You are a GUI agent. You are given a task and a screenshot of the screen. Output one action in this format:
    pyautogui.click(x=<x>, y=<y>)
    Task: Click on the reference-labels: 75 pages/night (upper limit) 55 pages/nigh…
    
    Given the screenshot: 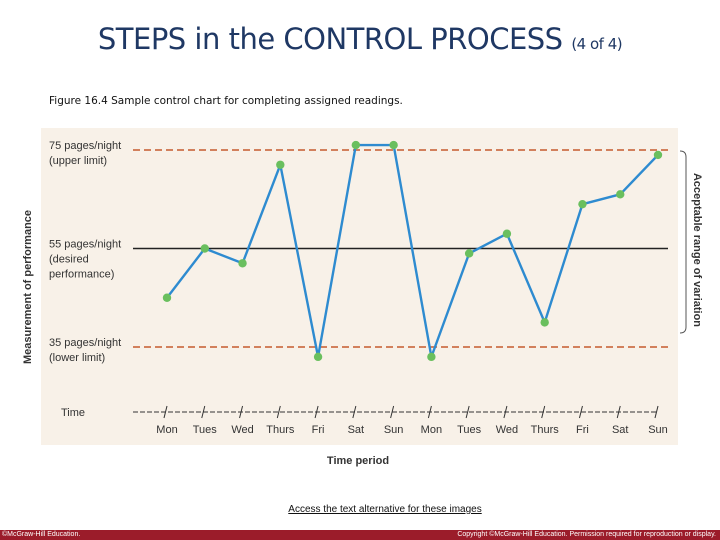 What is the action you would take?
    pyautogui.click(x=85, y=252)
    